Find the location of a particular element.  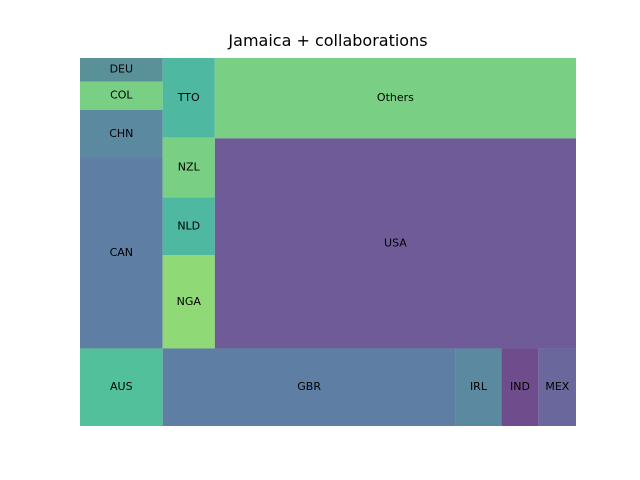

treemap-label-chn: CHN is located at coordinates (121, 133).